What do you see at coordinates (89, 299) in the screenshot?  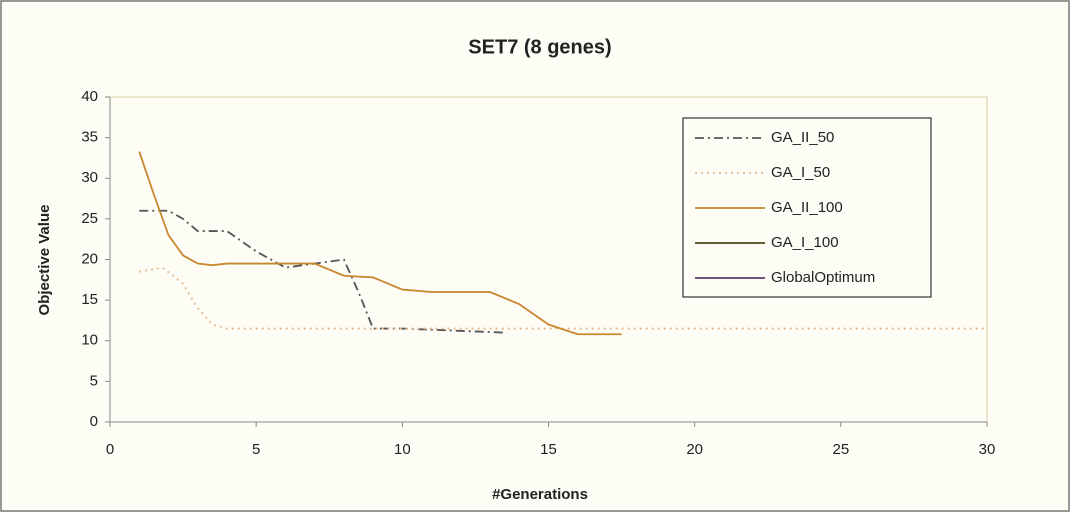 I see `y-tick-label: 15` at bounding box center [89, 299].